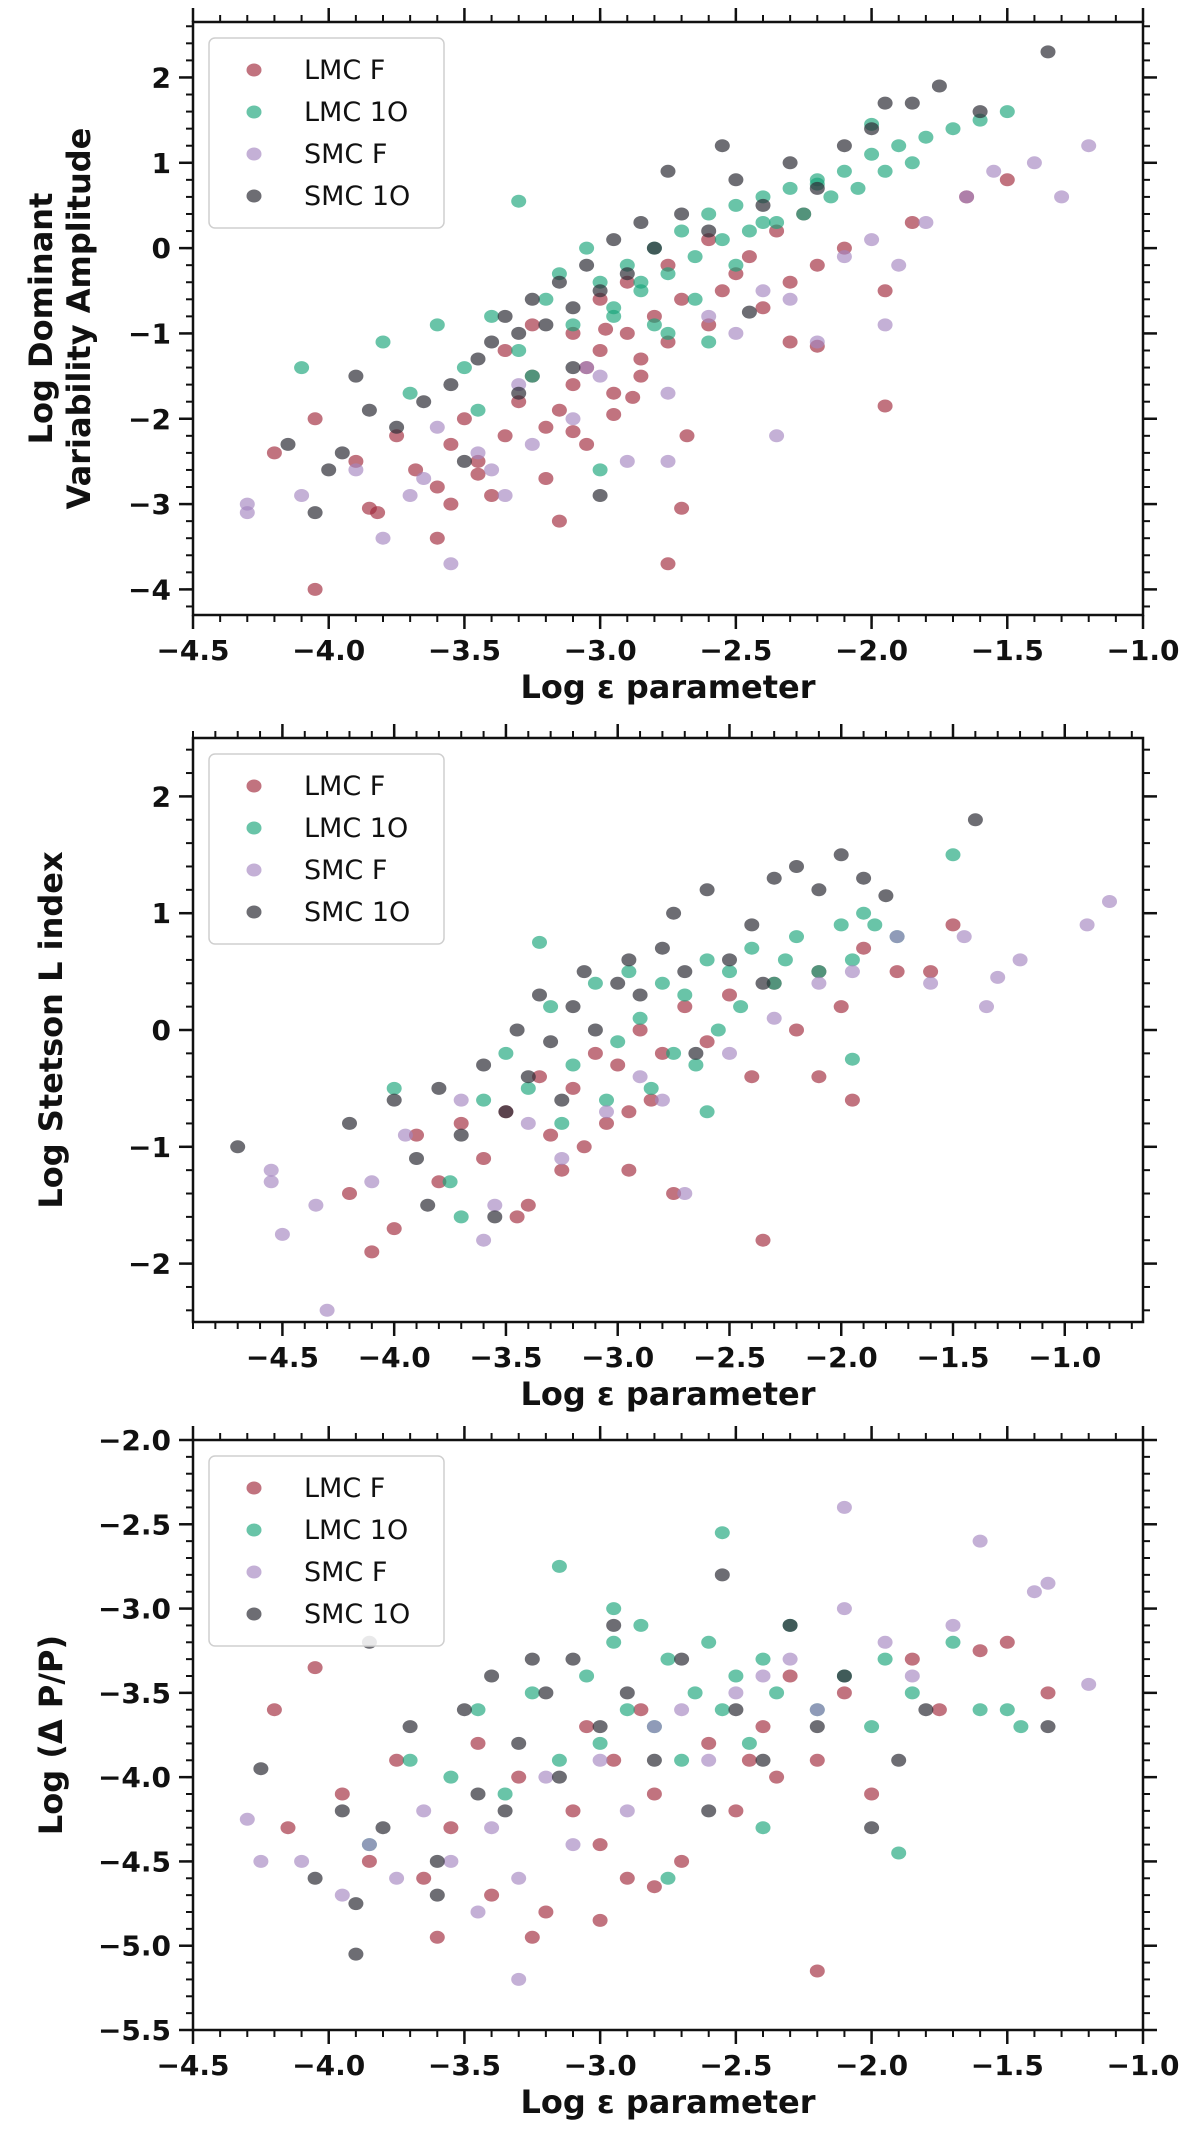 This screenshot has height=2134, width=1200. I want to click on panel-1-xtick-label: −2.5, so click(735, 650).